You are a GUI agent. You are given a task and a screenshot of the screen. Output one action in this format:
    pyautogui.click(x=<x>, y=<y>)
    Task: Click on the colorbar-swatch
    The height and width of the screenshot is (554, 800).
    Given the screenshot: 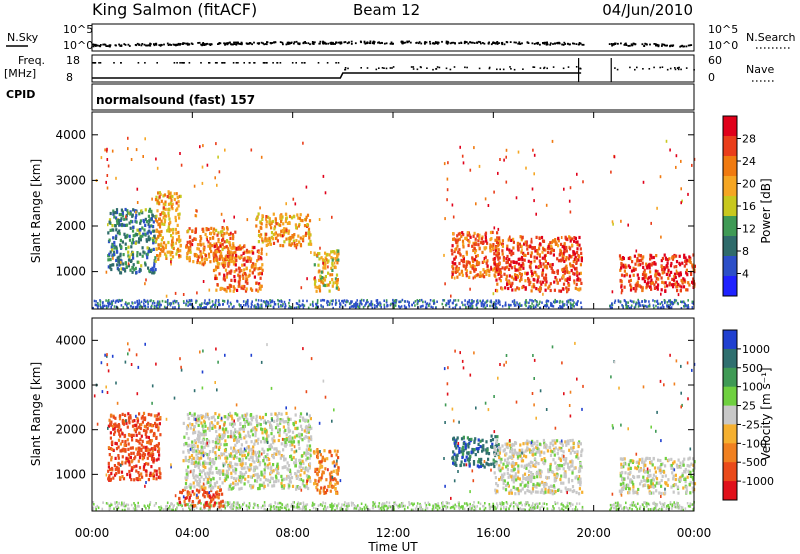 What is the action you would take?
    pyautogui.click(x=730, y=266)
    